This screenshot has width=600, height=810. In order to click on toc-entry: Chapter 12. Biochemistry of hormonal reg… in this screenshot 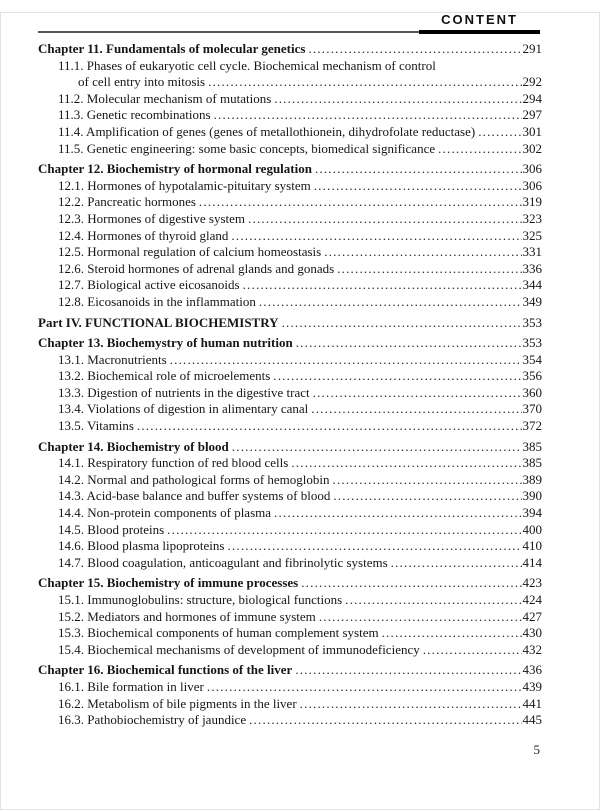, I will do `click(290, 169)`.